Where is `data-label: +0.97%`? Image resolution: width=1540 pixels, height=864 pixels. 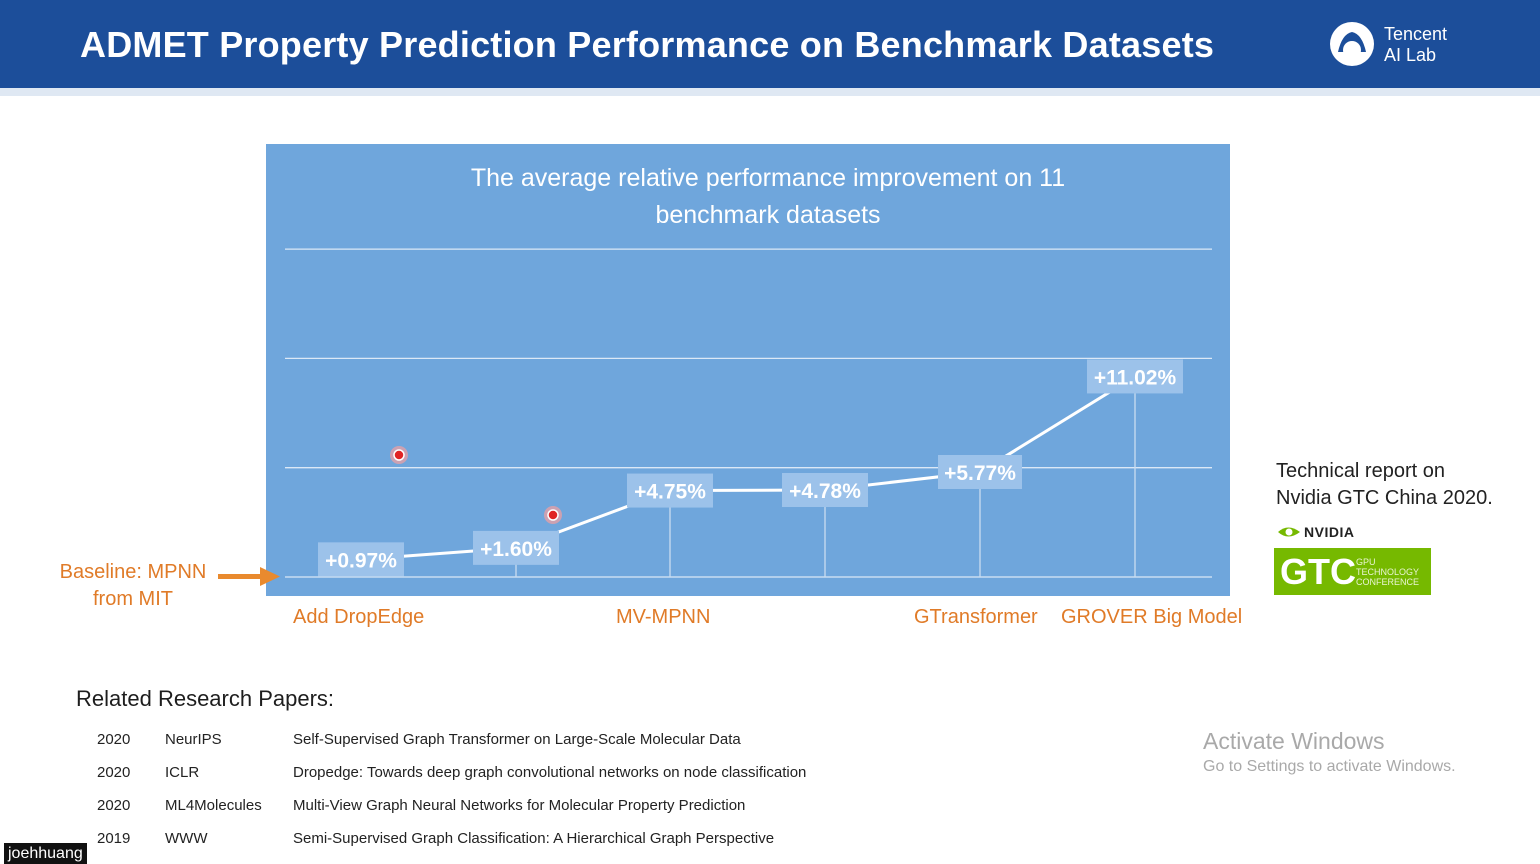
data-label: +0.97% is located at coordinates (361, 560).